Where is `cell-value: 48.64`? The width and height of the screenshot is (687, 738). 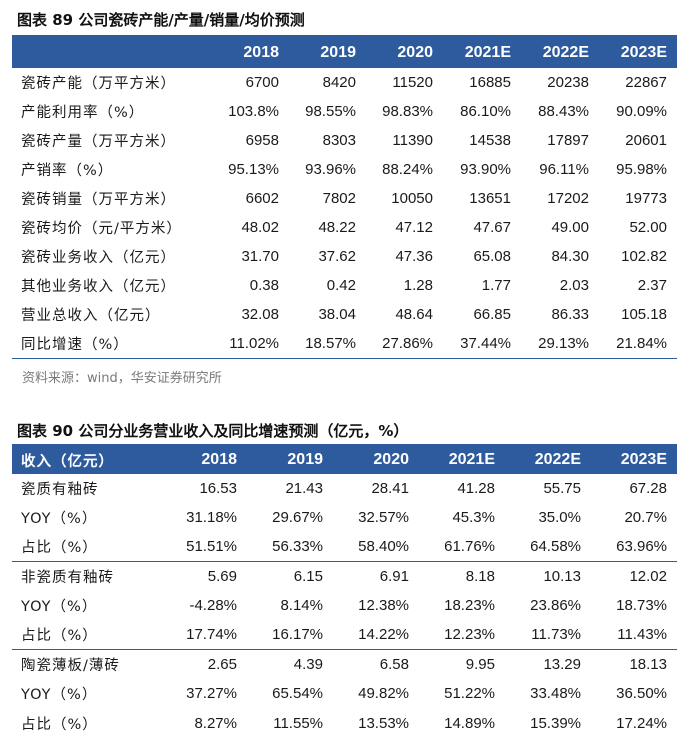
cell-value: 48.64 is located at coordinates (414, 314).